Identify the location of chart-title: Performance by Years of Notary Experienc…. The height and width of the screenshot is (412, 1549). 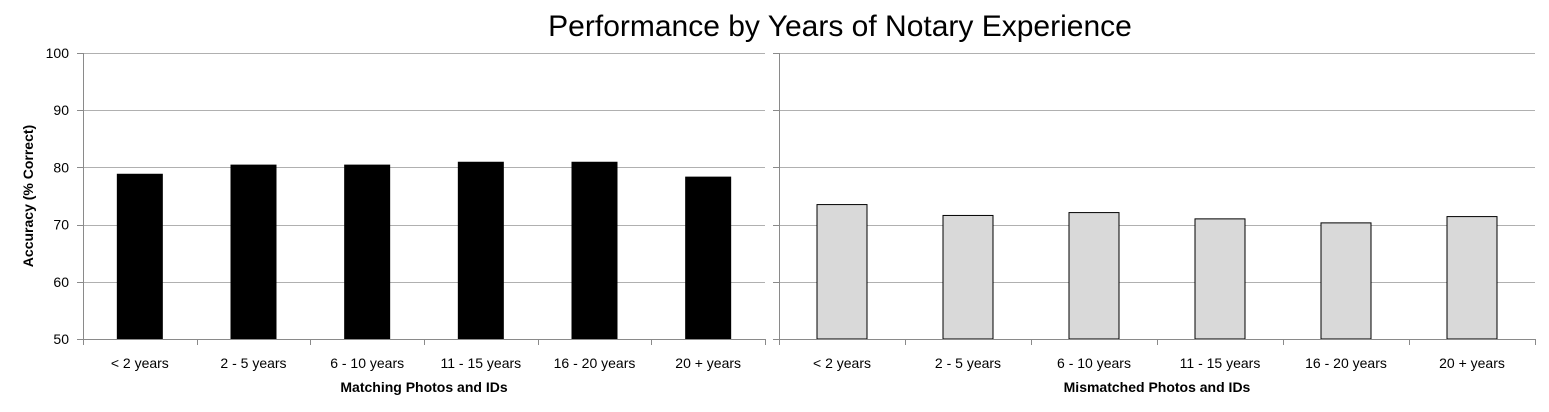
(840, 26).